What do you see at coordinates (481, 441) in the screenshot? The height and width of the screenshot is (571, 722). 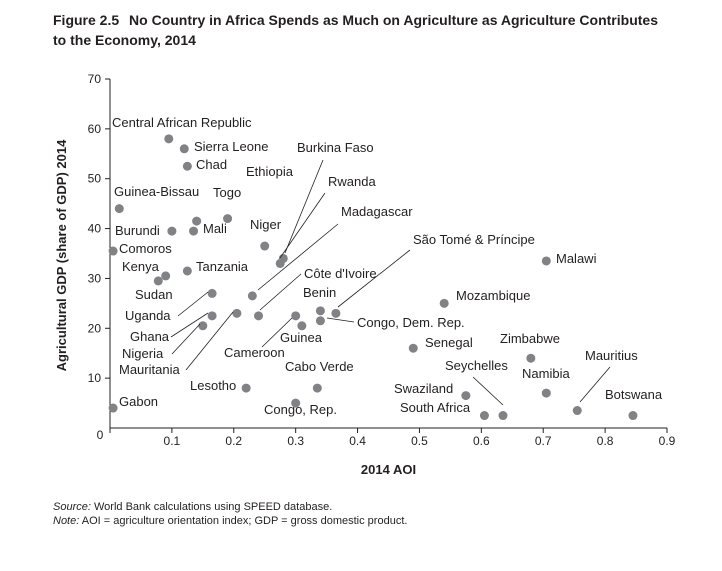 I see `x-tick-label: 0.6` at bounding box center [481, 441].